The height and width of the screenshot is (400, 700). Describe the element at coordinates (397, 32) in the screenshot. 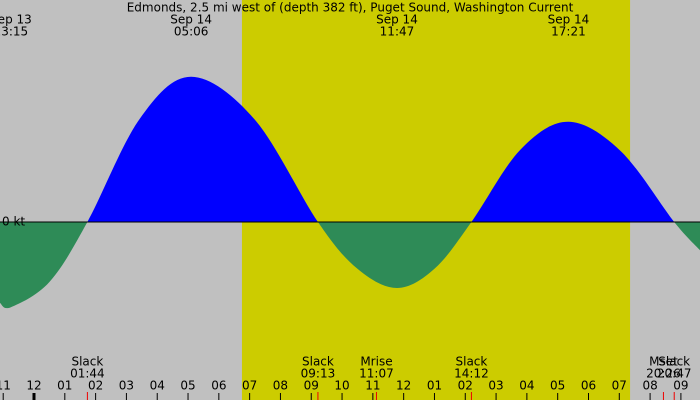

I see `extreme-time: 11:47` at that location.